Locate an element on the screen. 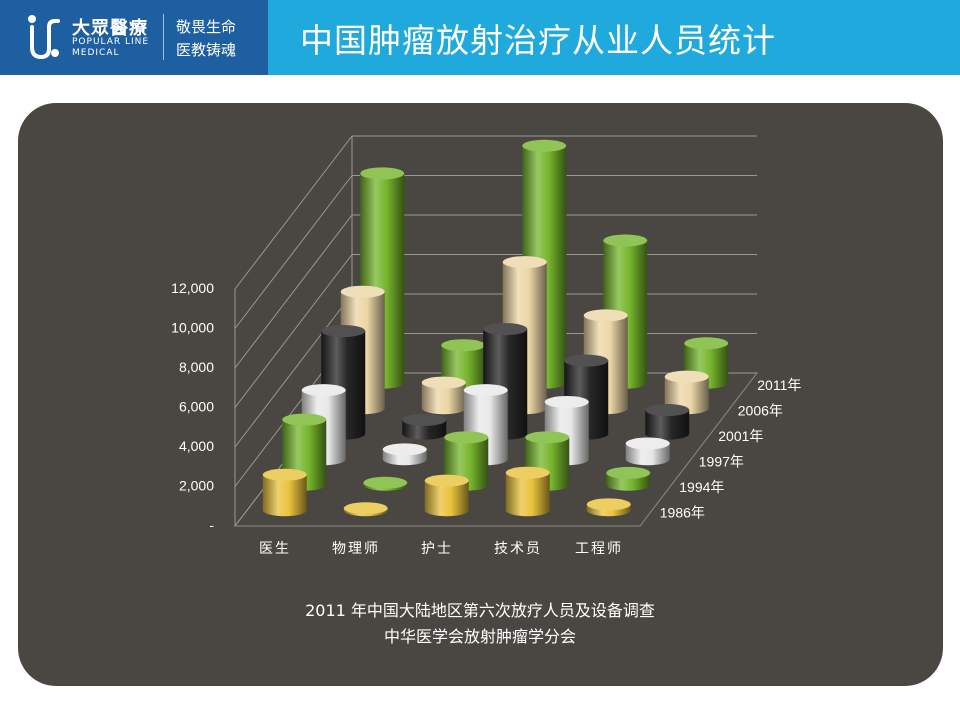 Image resolution: width=960 pixels, height=720 pixels. bar-1997年-物理师 is located at coordinates (424, 426).